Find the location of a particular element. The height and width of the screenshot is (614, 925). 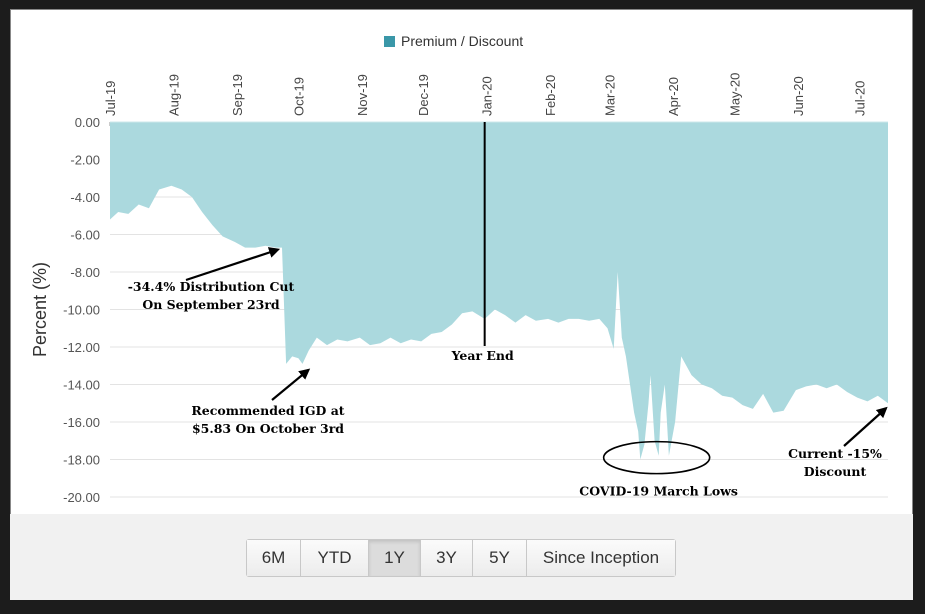

x-tick-label: Jan-20 is located at coordinates (487, 96).